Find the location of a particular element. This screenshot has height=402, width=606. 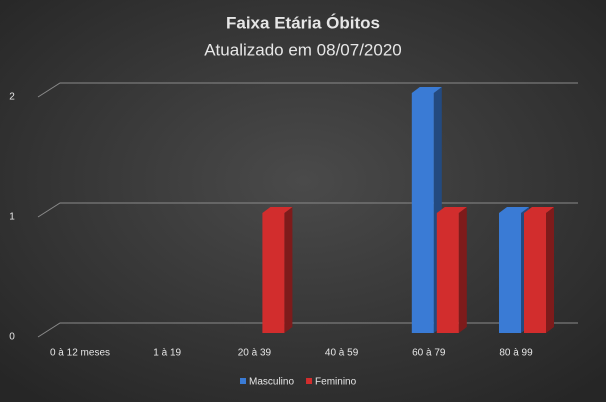

chart-subtitle: Atualizado em 08/07/2020 is located at coordinates (303, 49).